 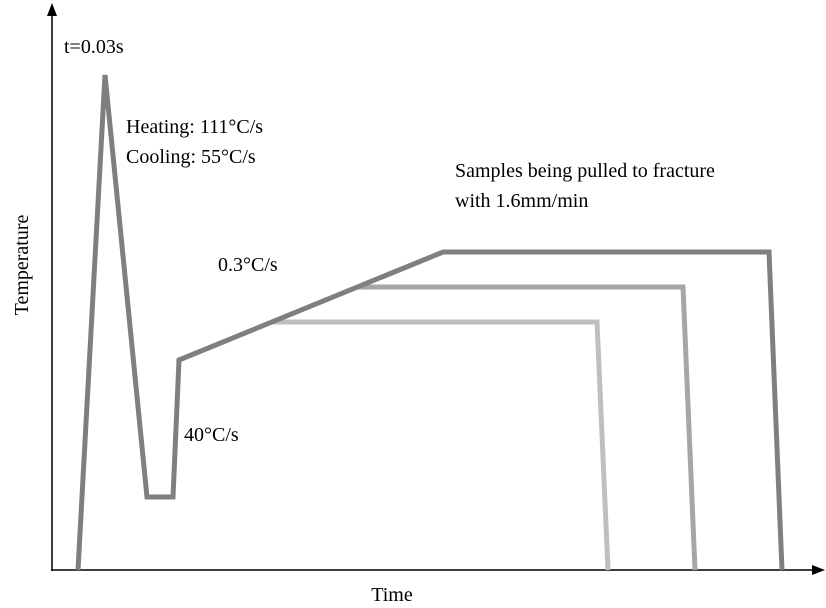 I want to click on y-axis-label: Temperature, so click(x=22, y=264).